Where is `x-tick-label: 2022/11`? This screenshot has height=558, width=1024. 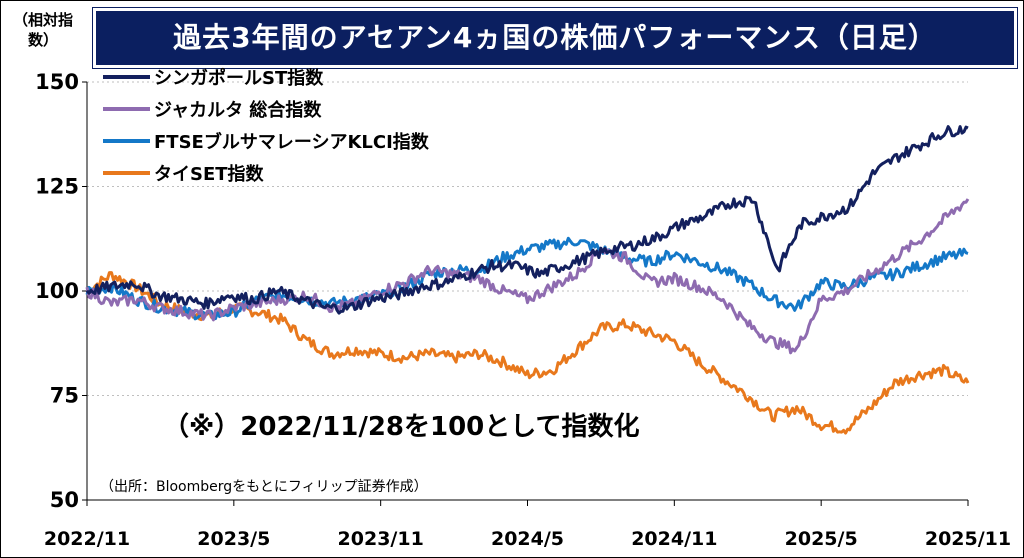
x-tick-label: 2022/11 is located at coordinates (87, 539).